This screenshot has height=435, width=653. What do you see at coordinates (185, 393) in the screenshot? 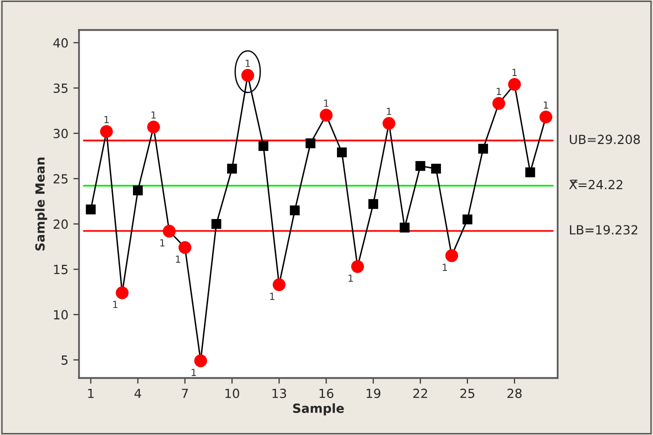
I see `x-tick-label: 7` at bounding box center [185, 393].